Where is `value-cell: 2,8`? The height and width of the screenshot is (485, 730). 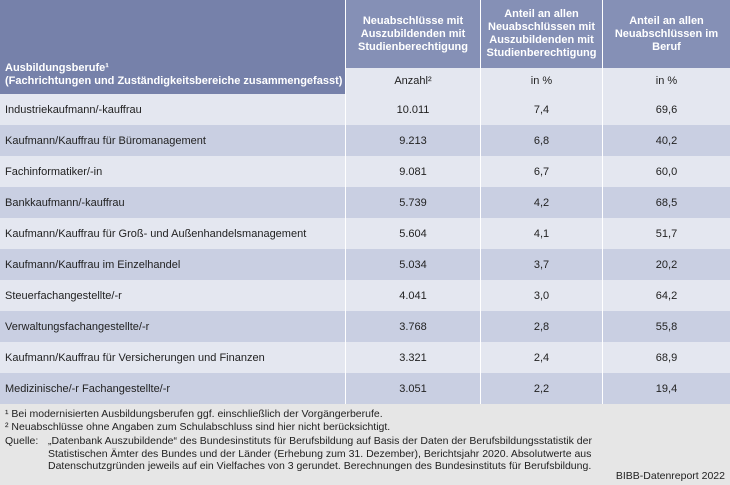
value-cell: 2,8 is located at coordinates (541, 326).